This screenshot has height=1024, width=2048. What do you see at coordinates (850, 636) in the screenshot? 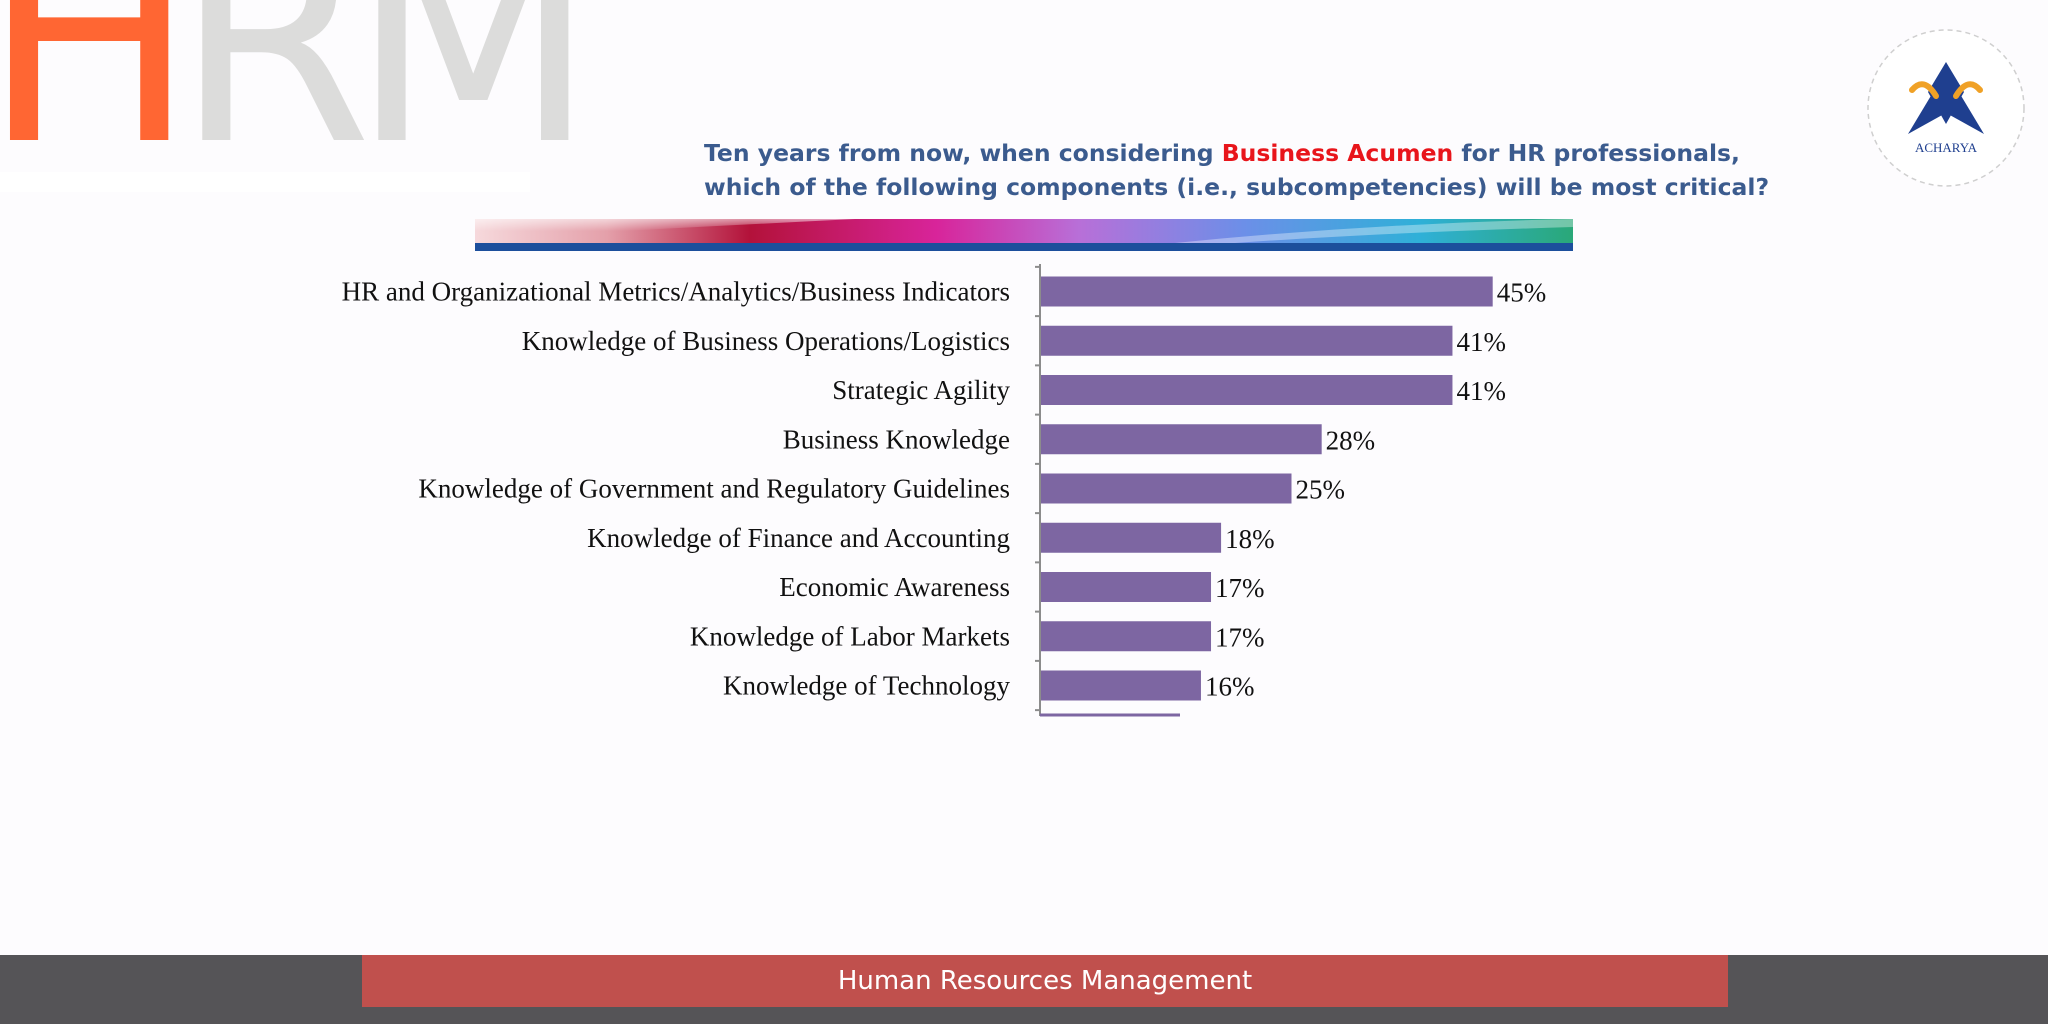
I see `category-label: Knowledge of Labor Markets` at bounding box center [850, 636].